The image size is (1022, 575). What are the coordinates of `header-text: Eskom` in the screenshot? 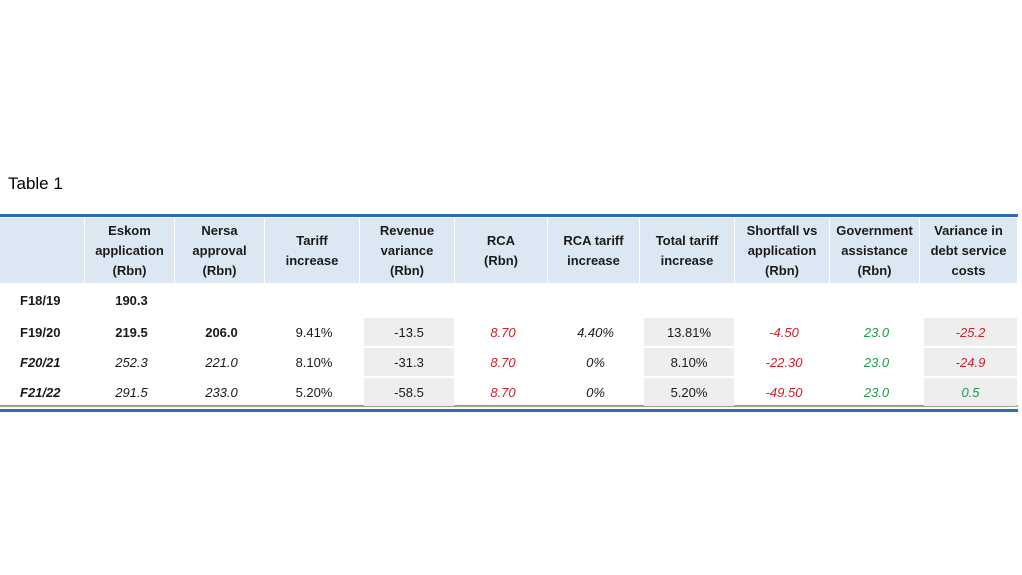 It's located at (129, 230).